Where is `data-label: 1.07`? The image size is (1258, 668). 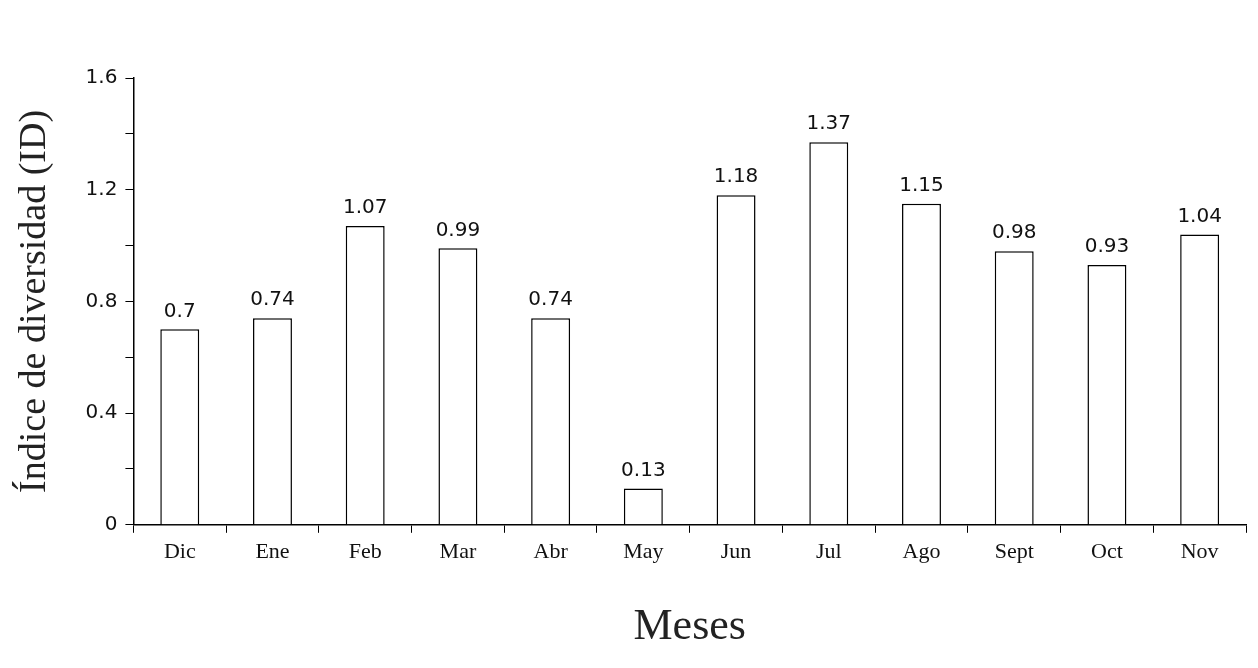
data-label: 1.07 is located at coordinates (365, 206).